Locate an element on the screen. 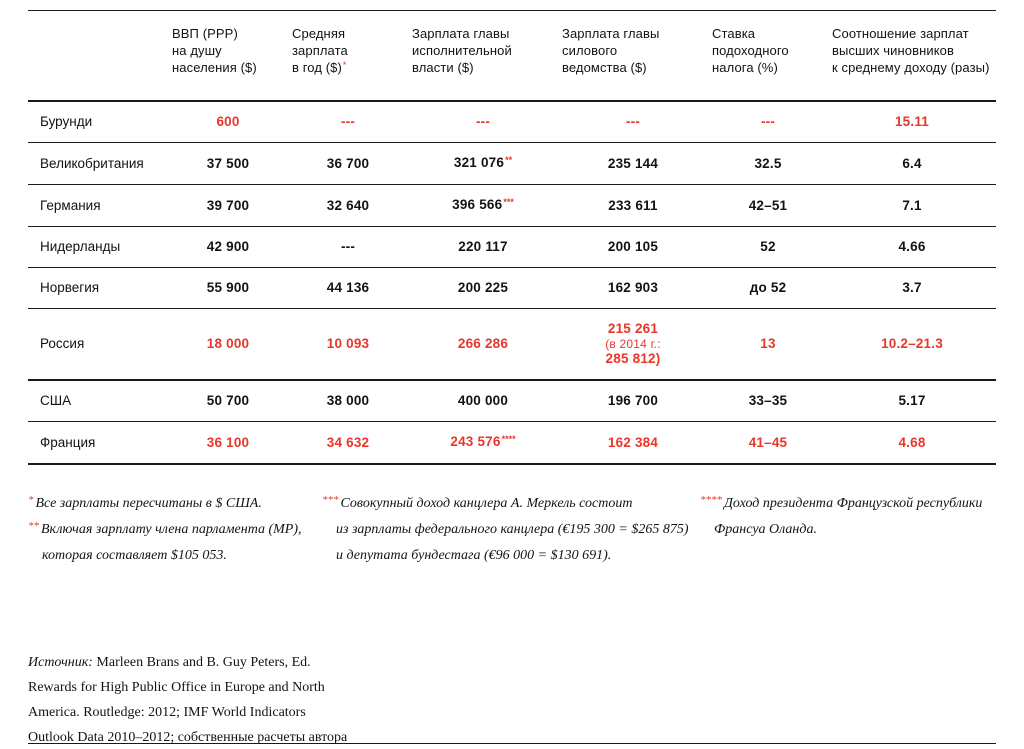 This screenshot has width=1024, height=749. value-cell: 32.5 is located at coordinates (768, 163).